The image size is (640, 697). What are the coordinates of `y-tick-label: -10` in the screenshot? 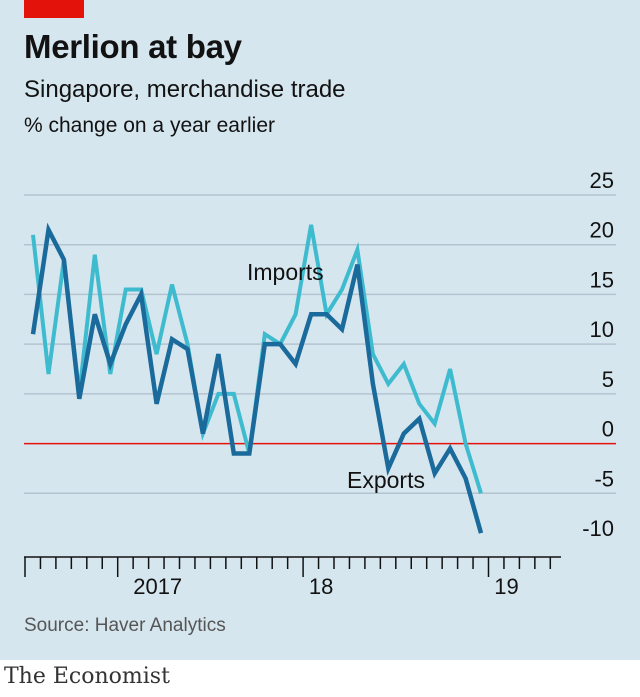 It's located at (598, 528).